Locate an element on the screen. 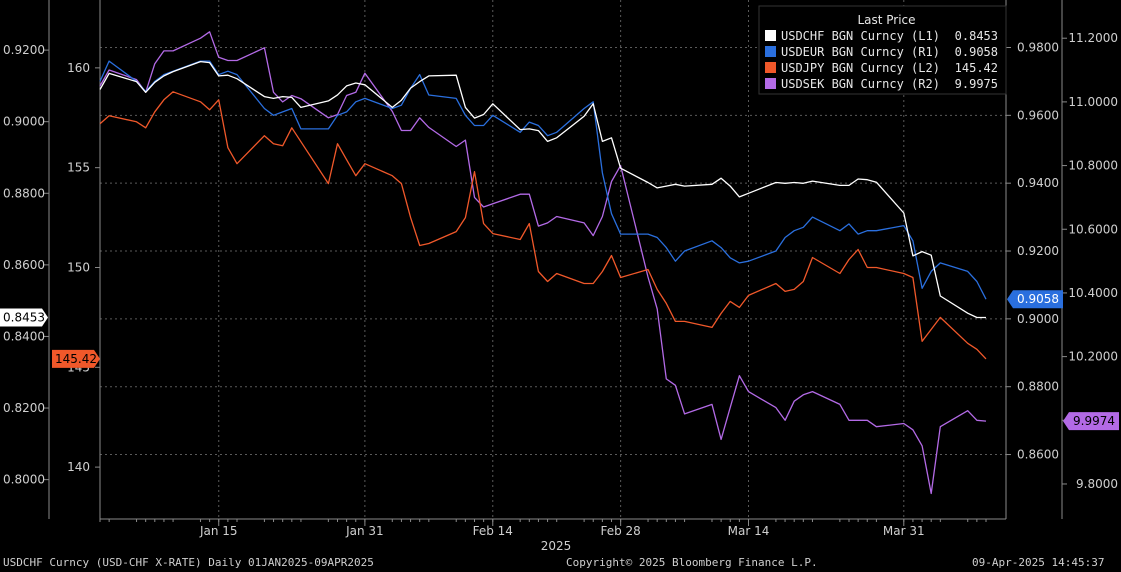 The image size is (1121, 572). last-value-badge-l2 is located at coordinates (76, 358).